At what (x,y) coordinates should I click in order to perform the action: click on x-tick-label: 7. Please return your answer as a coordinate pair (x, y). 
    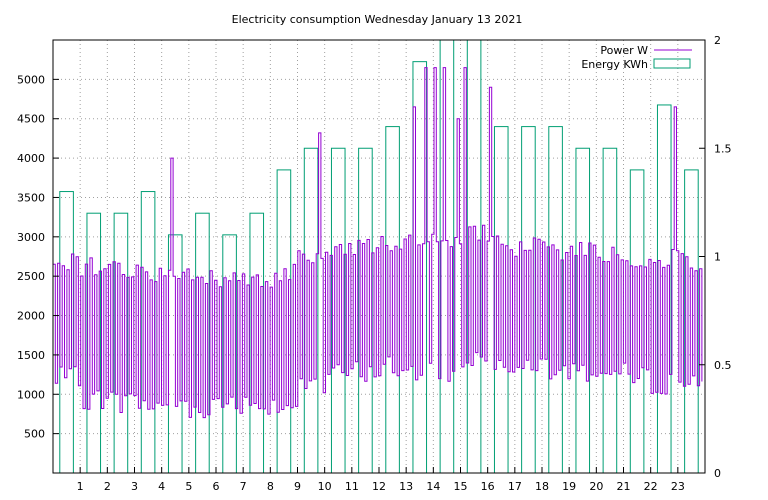
    Looking at the image, I should click on (243, 486).